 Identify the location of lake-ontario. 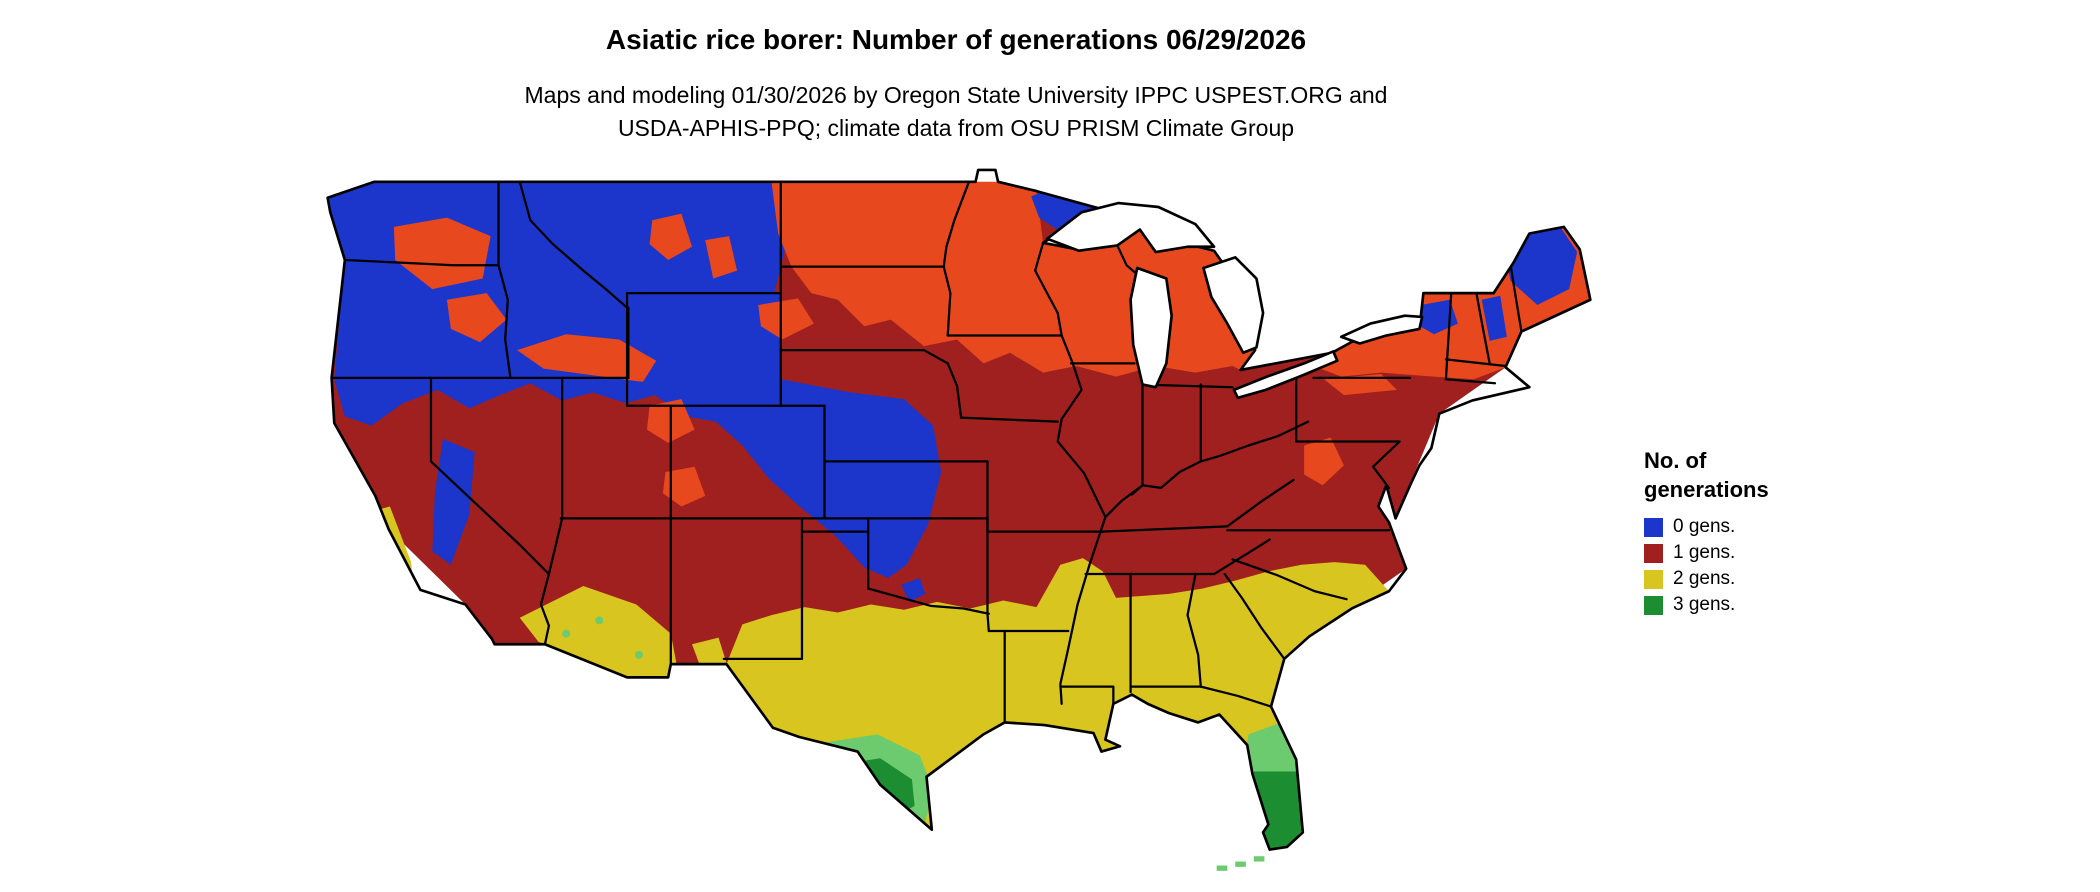
(1381, 329).